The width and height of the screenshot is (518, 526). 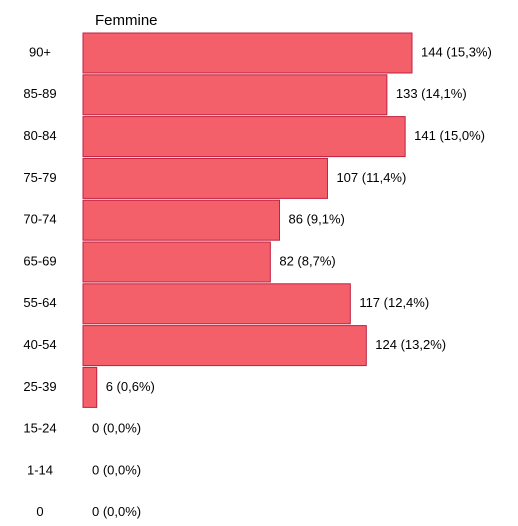 I want to click on value-label: 133 (14,1%), so click(x=431, y=93).